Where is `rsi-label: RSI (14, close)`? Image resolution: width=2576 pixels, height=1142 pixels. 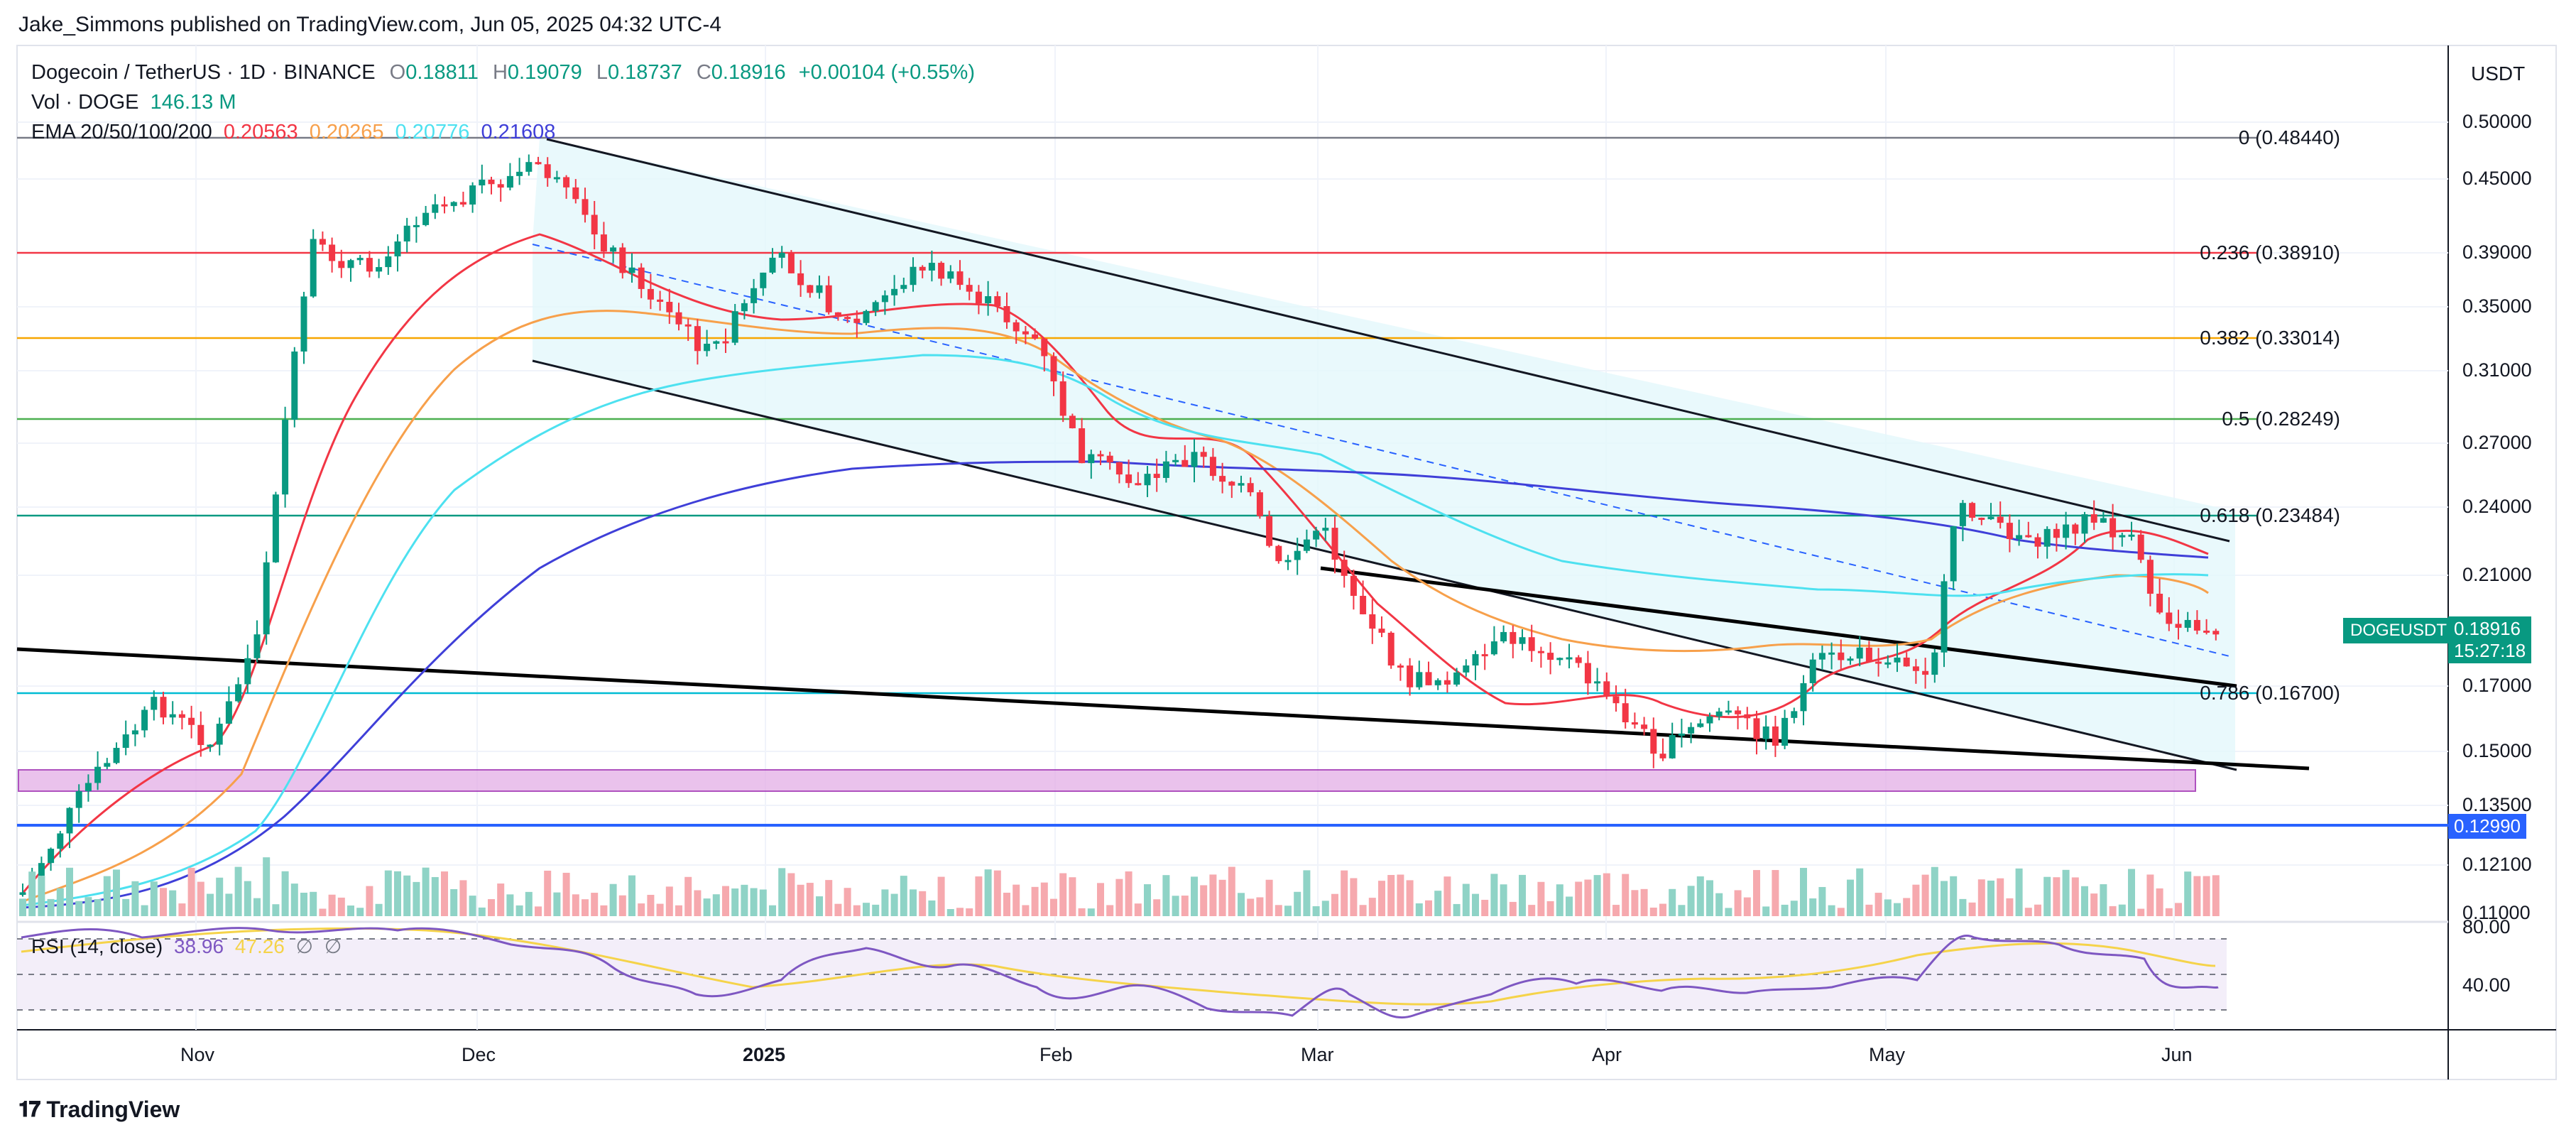 rsi-label: RSI (14, close) is located at coordinates (97, 946).